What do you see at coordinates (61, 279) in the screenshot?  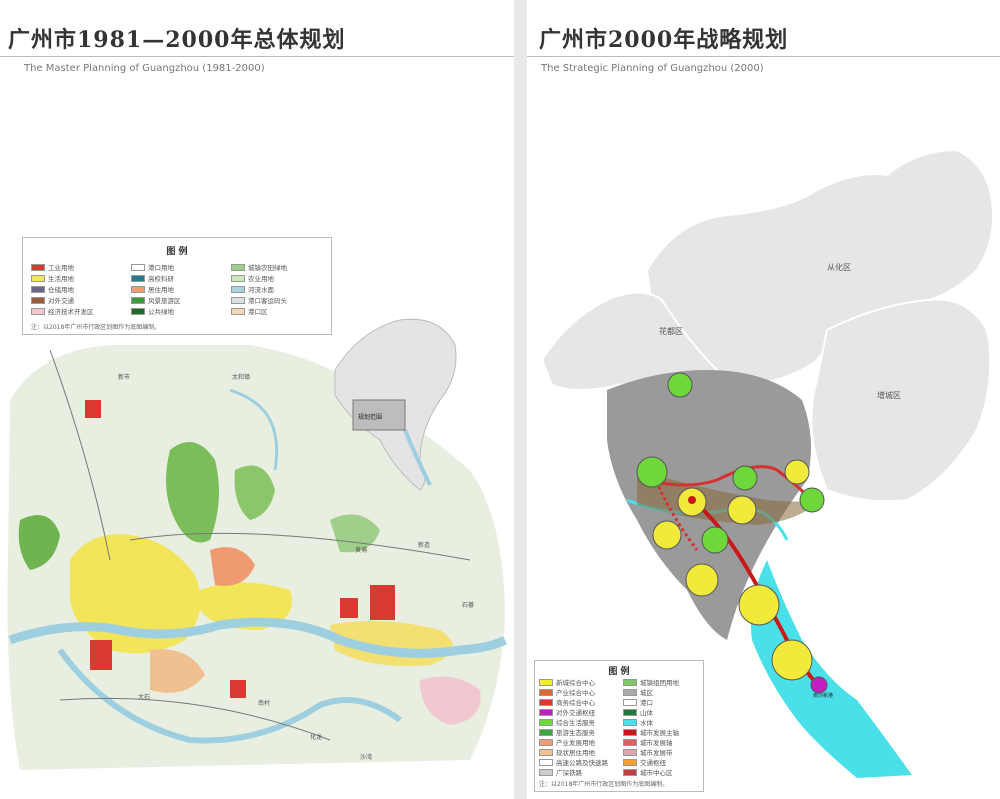 I see `left-legend-label: 生活用地` at bounding box center [61, 279].